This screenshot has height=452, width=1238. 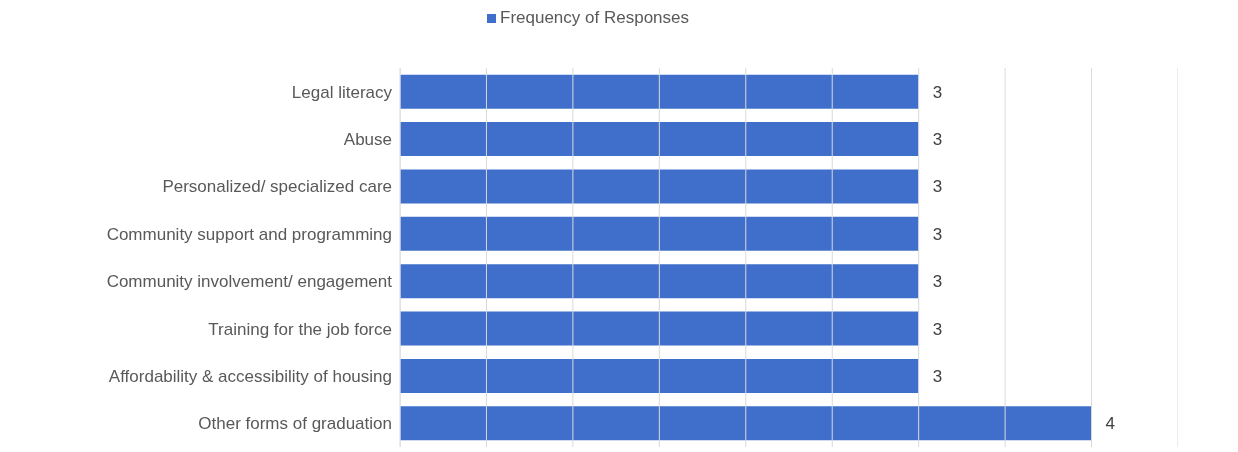 I want to click on y-tick-label: Legal literacy, so click(x=342, y=92).